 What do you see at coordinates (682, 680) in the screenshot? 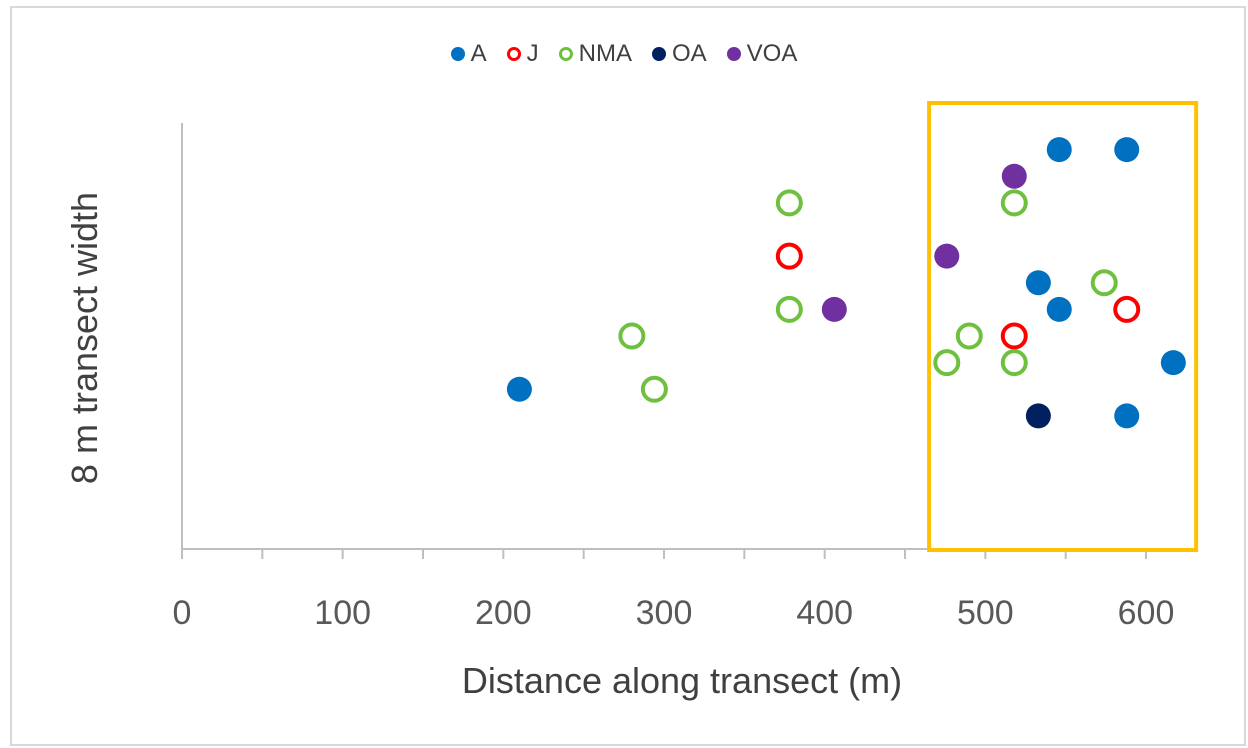
I see `x-axis-label: Distance along transect (m)` at bounding box center [682, 680].